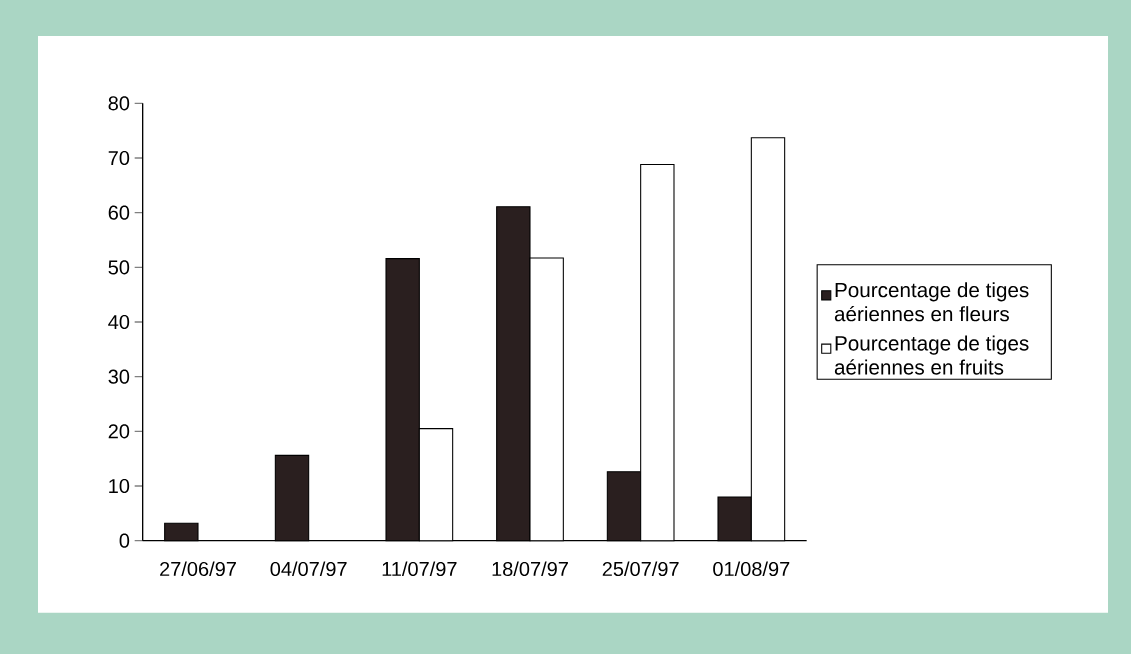 This screenshot has width=1131, height=654. I want to click on y-tick-label: 70, so click(119, 158).